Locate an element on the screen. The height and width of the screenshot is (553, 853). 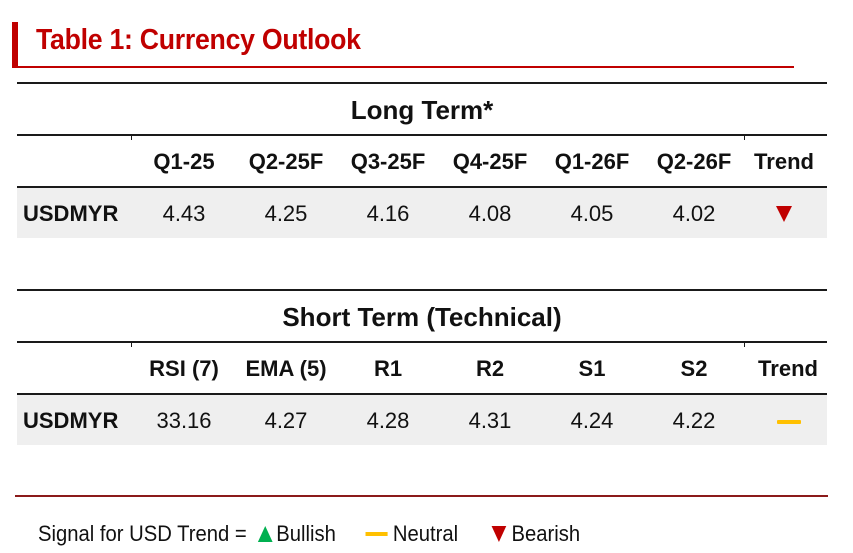
table-cell: 4.05 is located at coordinates (592, 213).